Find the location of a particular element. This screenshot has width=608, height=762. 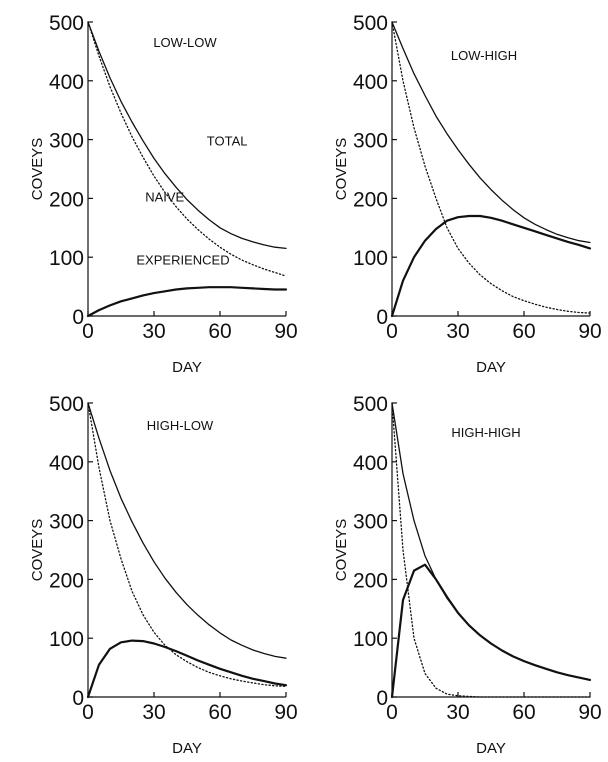

series-annotation: EXPERIENCED is located at coordinates (182, 259).